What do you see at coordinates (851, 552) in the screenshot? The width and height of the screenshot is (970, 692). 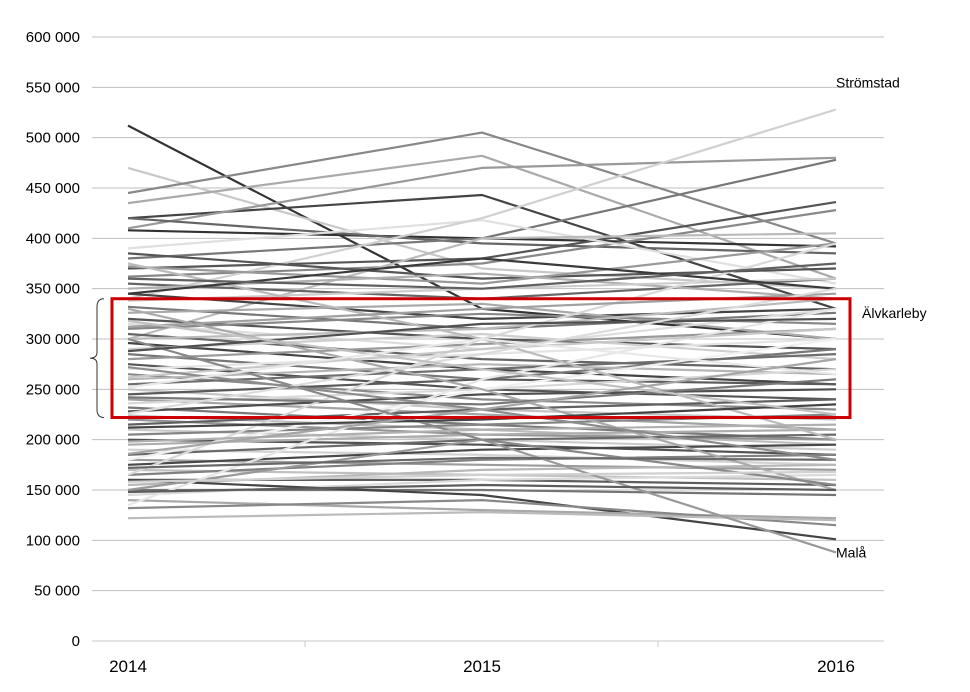 I see `annotation-label: Malå` at bounding box center [851, 552].